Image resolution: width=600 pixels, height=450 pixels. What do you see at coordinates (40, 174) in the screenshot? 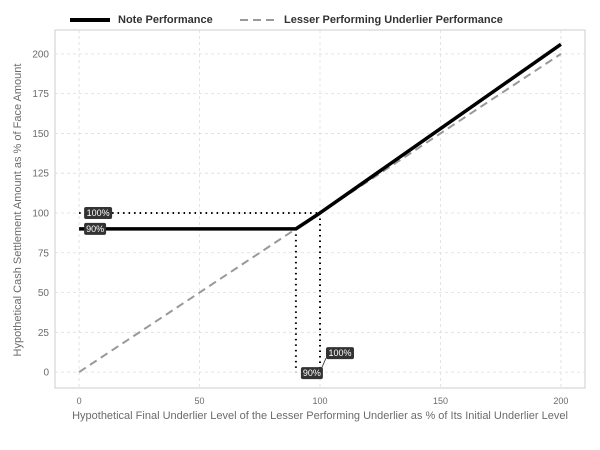
I see `y-tick-label: 125` at bounding box center [40, 174].